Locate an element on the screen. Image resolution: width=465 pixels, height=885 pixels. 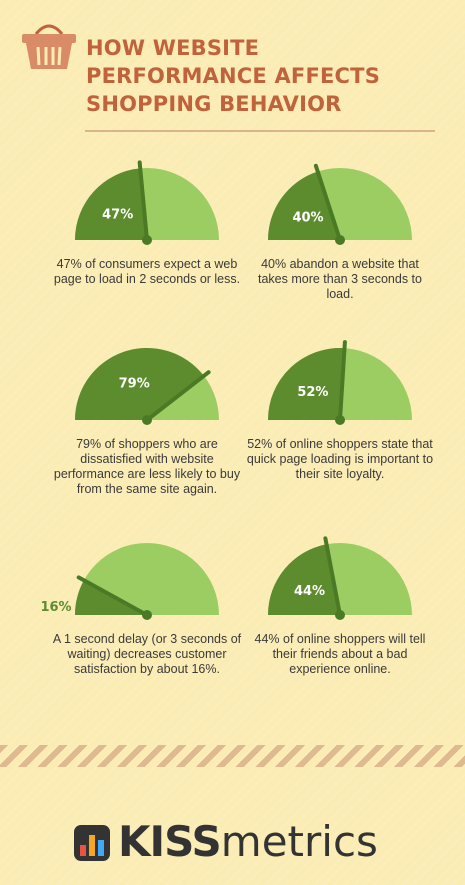
kissmetrics-logo: KISSmetrics is located at coordinates (242, 841).